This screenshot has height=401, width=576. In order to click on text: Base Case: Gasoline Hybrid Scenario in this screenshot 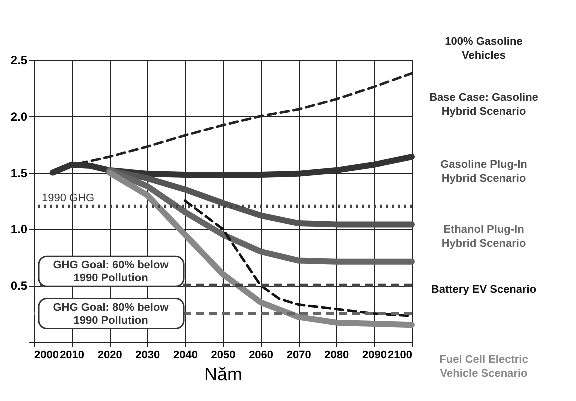, I will do `click(484, 105)`.